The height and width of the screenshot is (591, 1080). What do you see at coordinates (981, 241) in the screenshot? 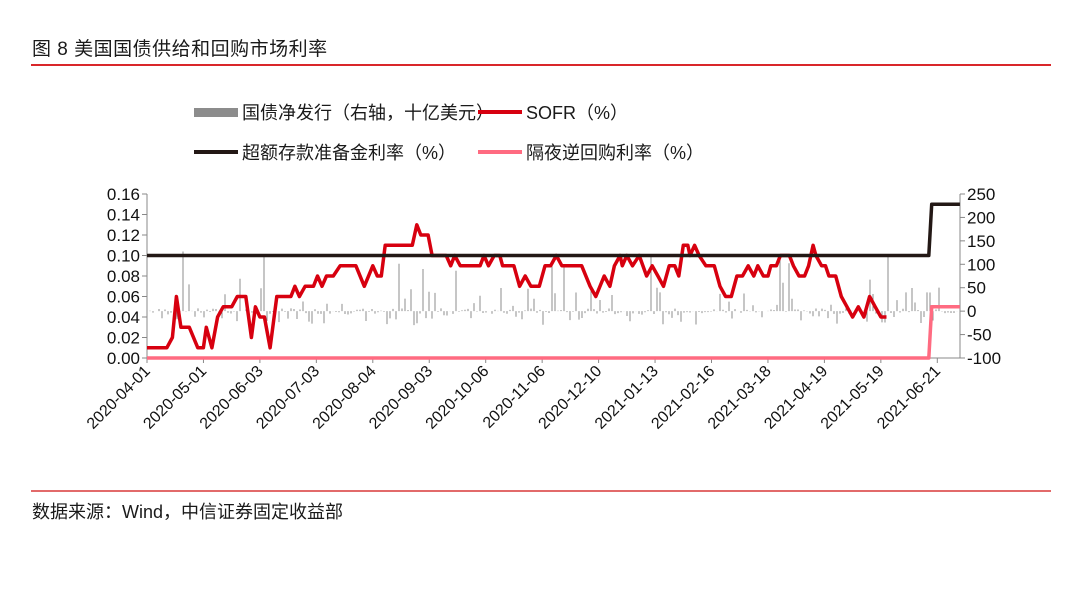
I see `svg-text: 150` at bounding box center [981, 241].